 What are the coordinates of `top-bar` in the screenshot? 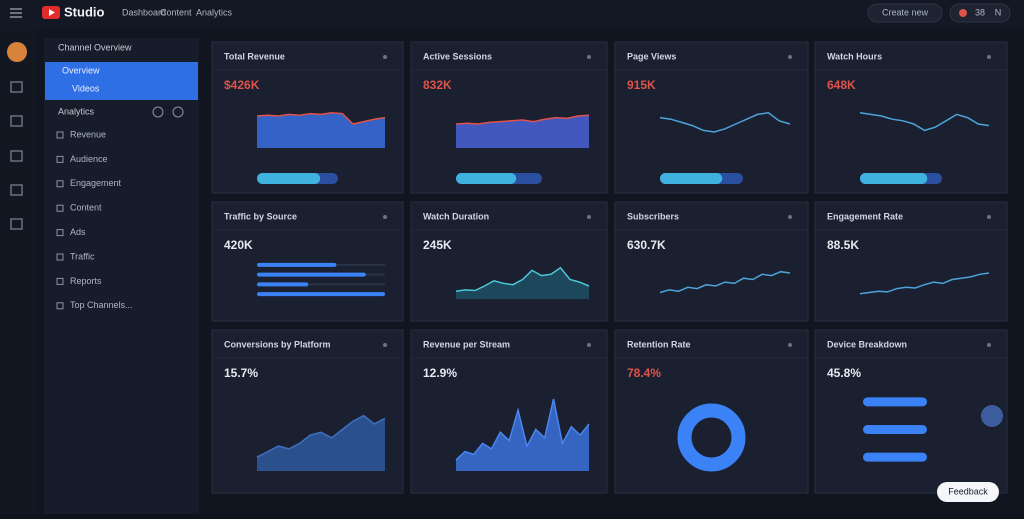 It's located at (512, 14).